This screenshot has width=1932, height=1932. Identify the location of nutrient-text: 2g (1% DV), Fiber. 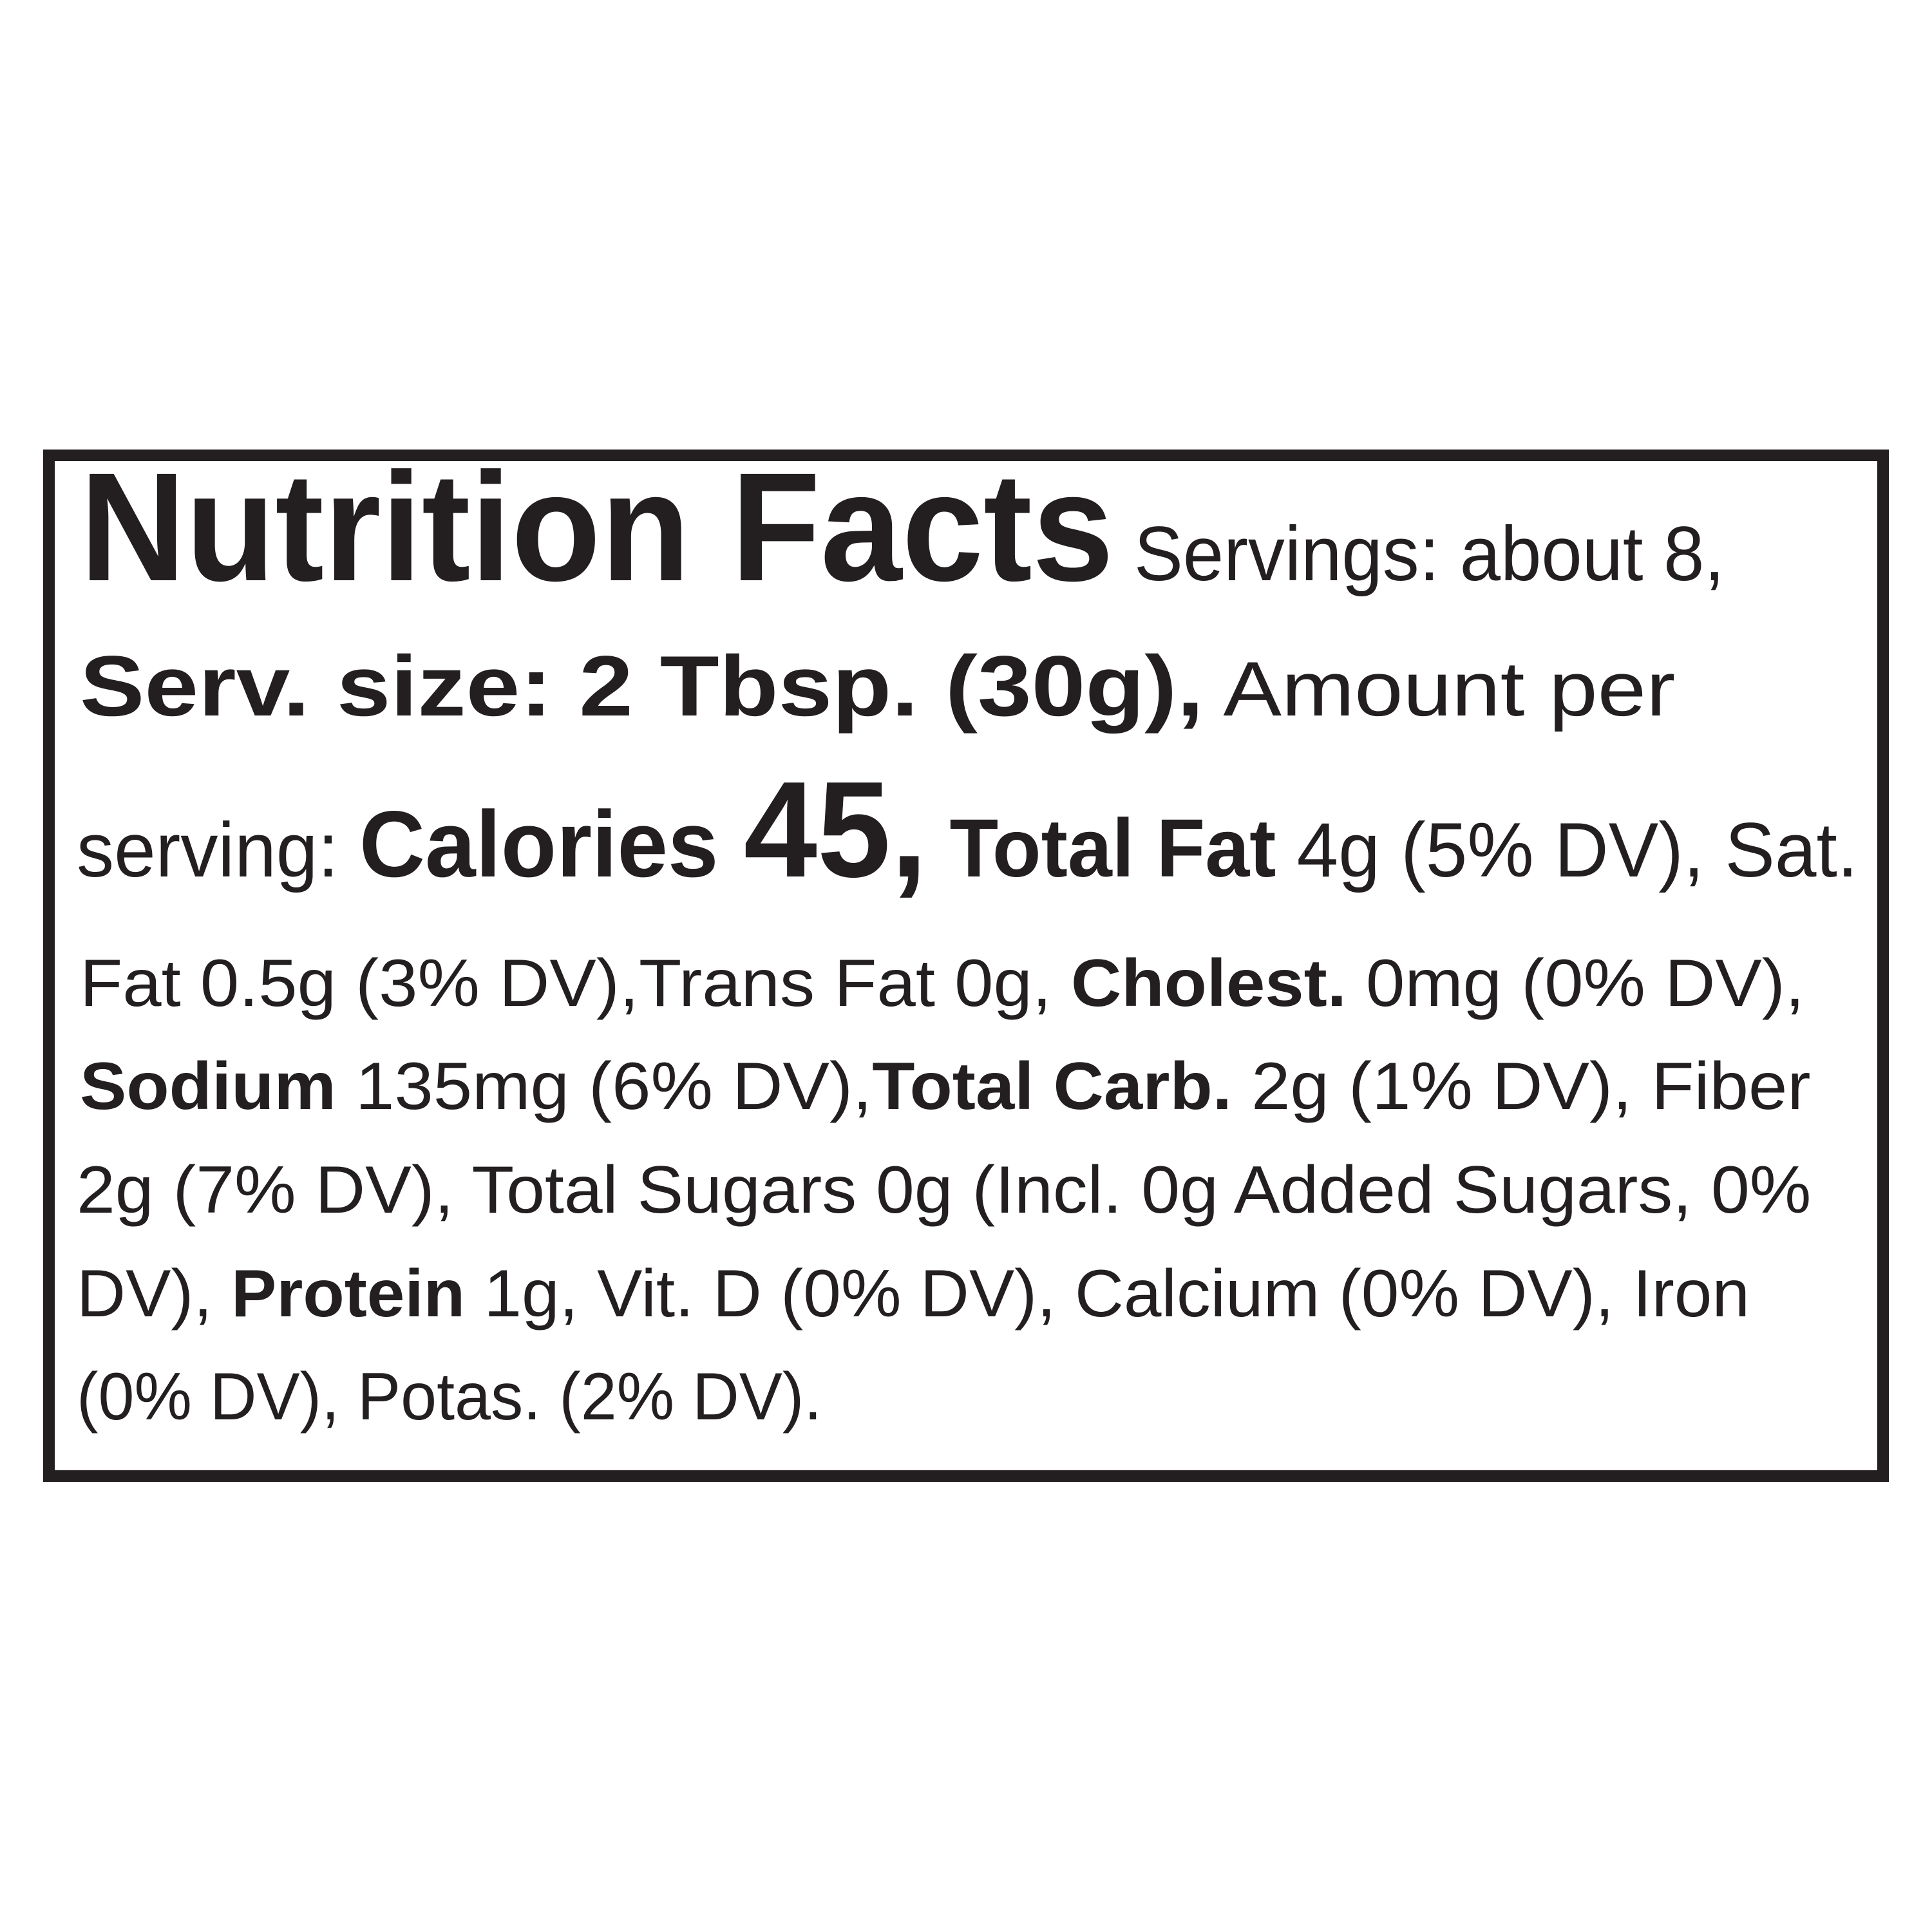
(1521, 1086).